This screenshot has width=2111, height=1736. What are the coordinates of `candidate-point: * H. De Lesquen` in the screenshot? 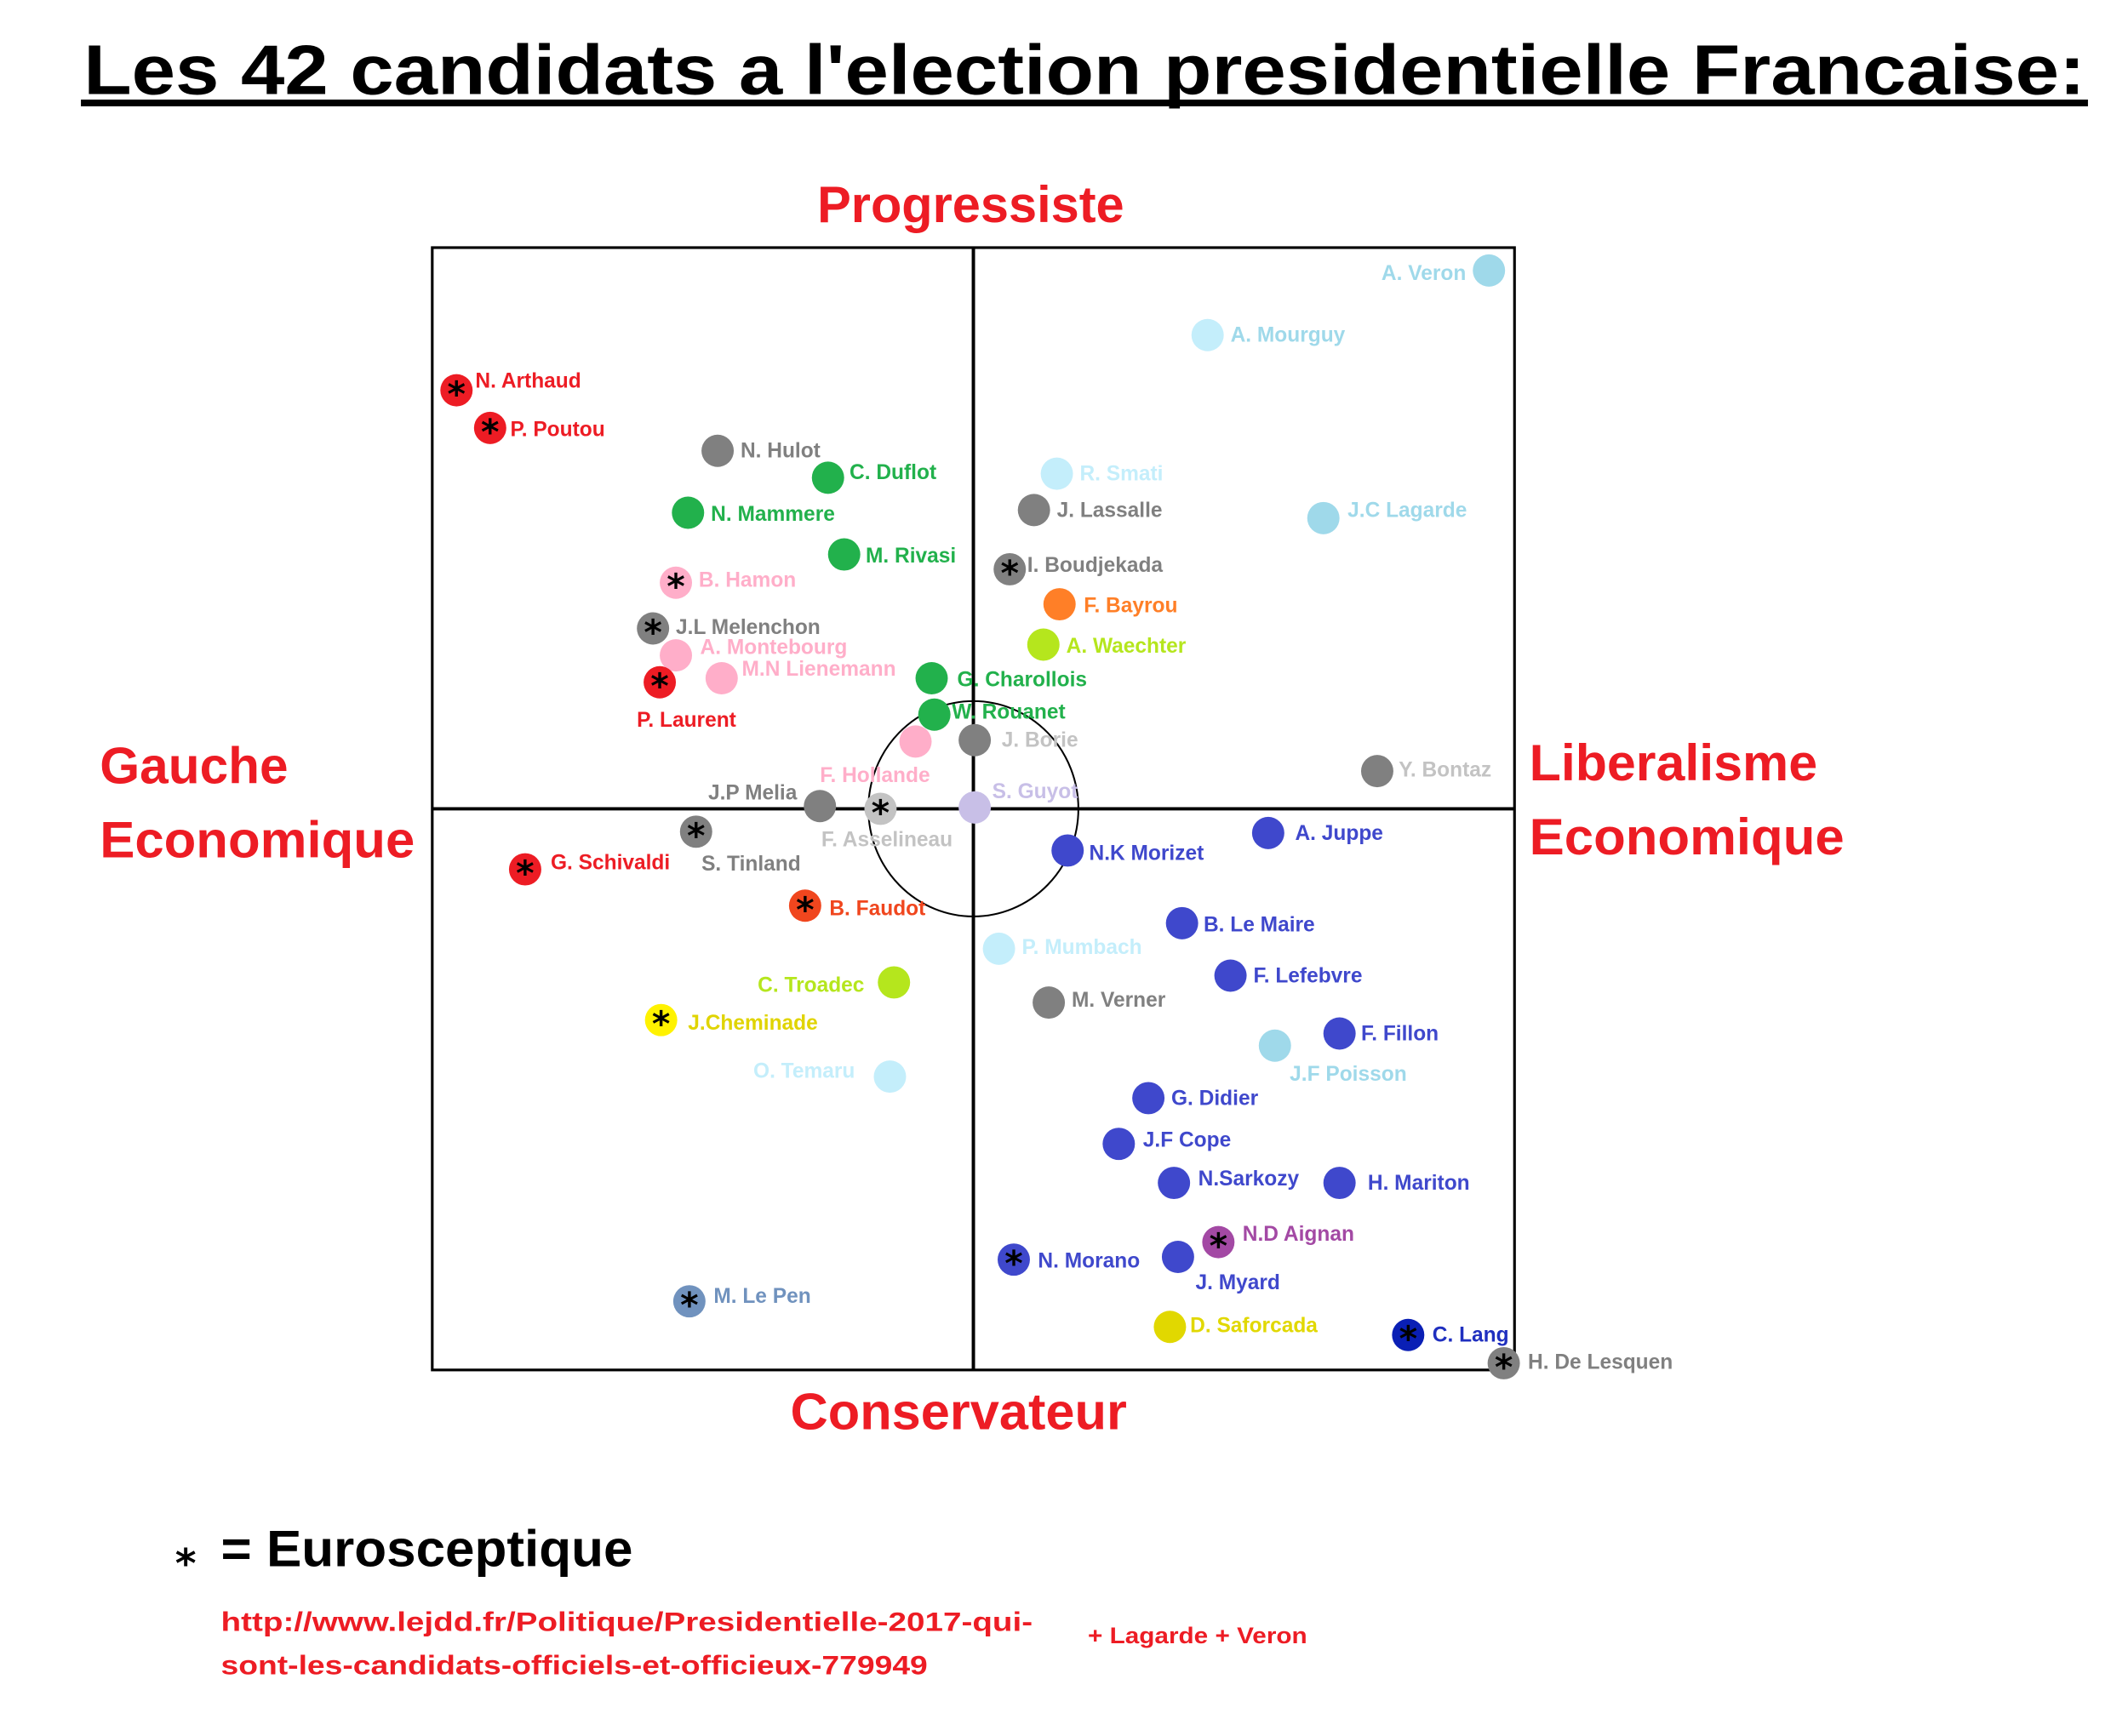 It's located at (1580, 1367).